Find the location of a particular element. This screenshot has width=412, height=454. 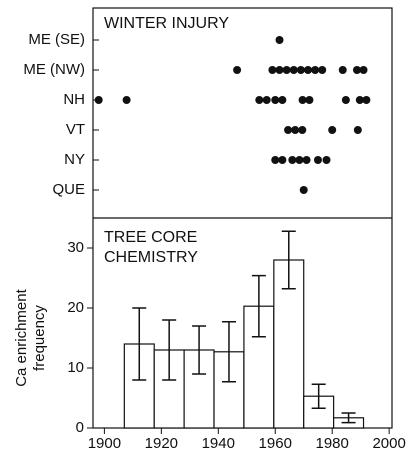

y-tick-label: 10 is located at coordinates (75, 367).